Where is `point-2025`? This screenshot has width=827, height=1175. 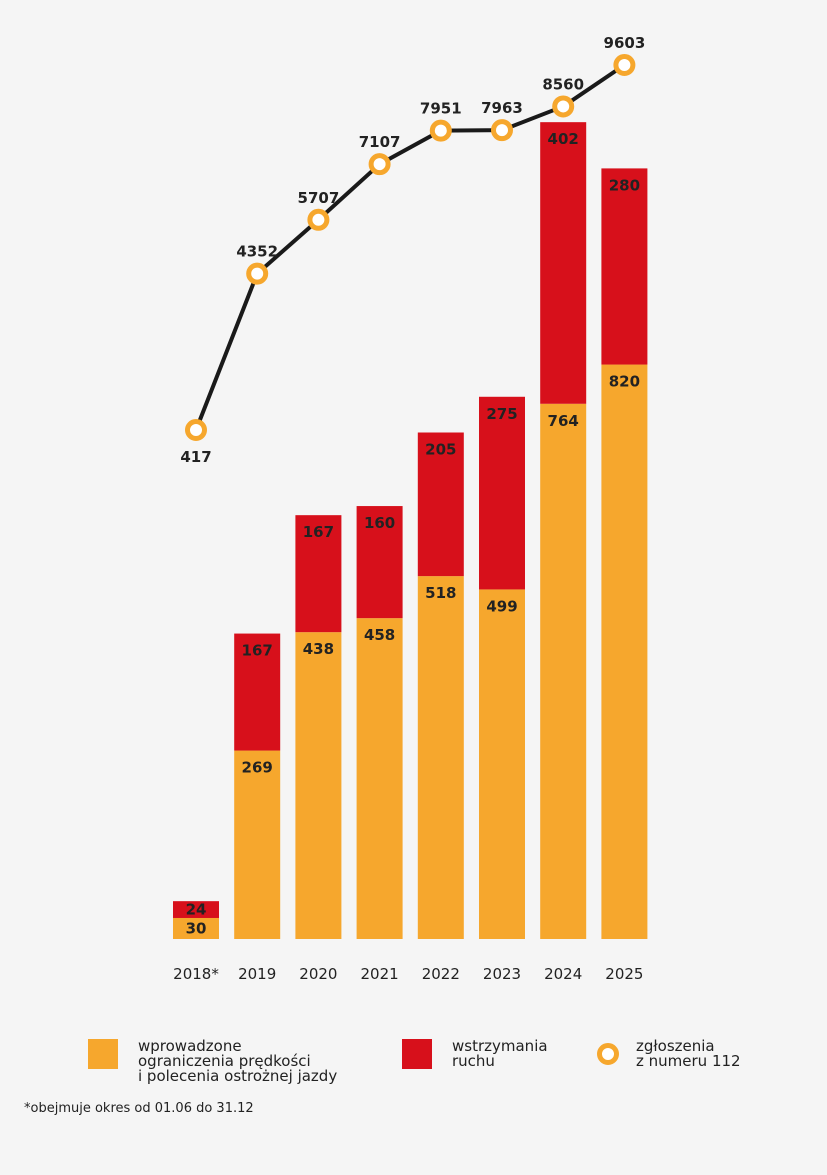
point-2025 is located at coordinates (624, 65).